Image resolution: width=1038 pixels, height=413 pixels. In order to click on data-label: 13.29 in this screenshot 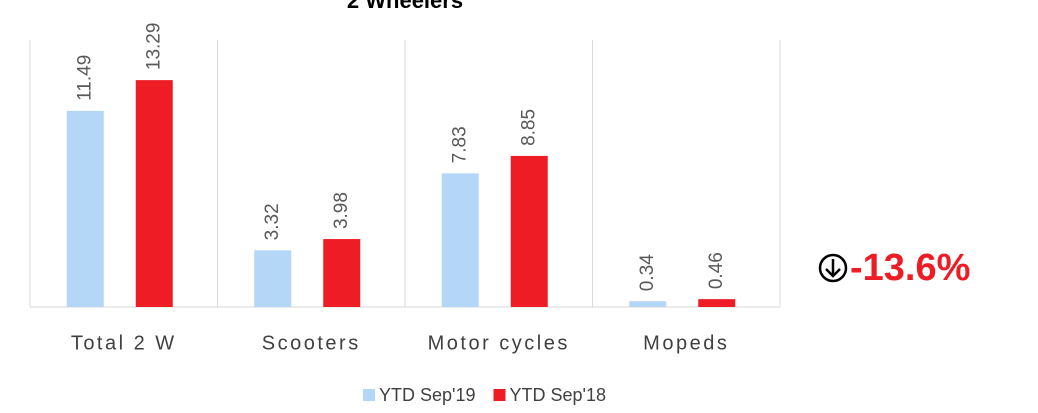, I will do `click(153, 47)`.